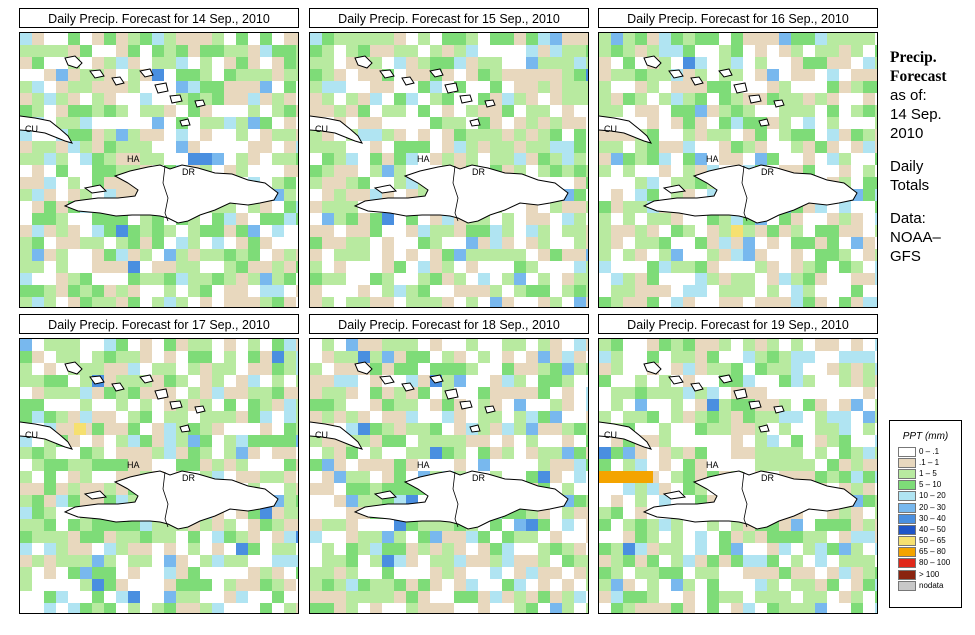  I want to click on legend-swatch, so click(907, 541).